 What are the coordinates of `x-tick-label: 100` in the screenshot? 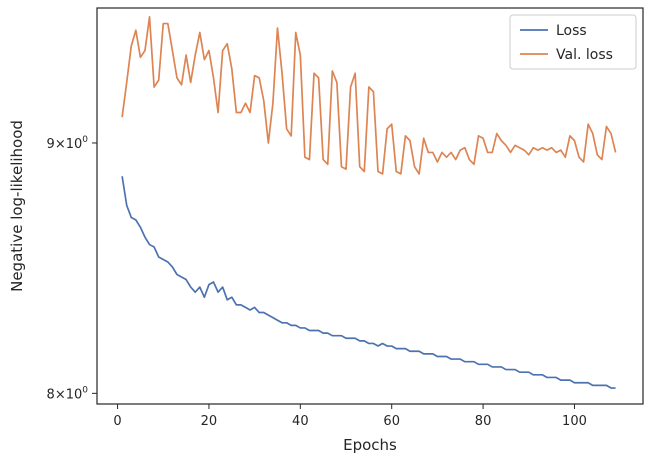 It's located at (574, 421).